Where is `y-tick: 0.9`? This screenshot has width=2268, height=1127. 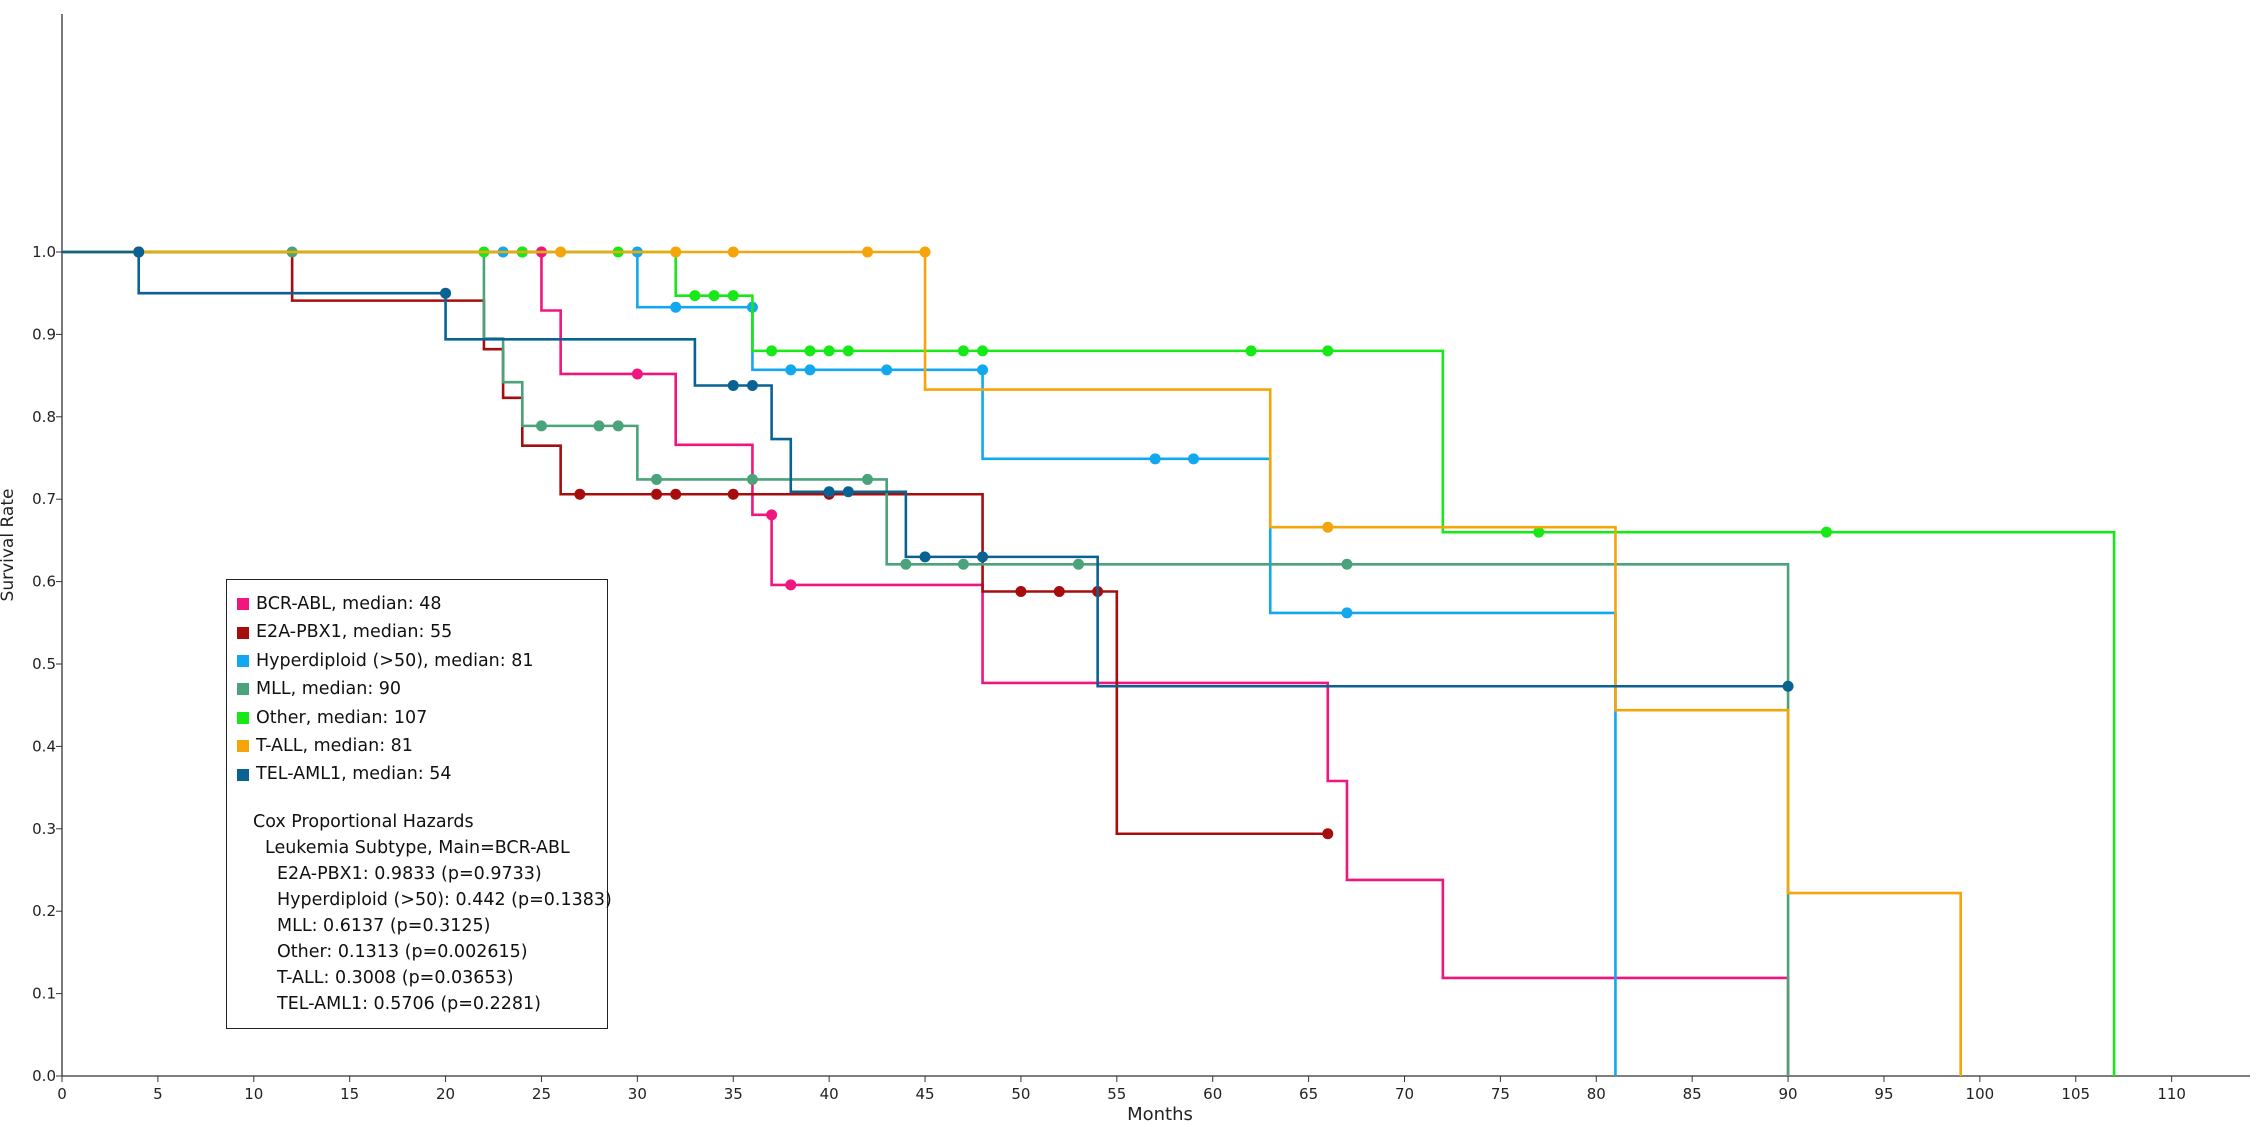
y-tick: 0.9 is located at coordinates (47, 334).